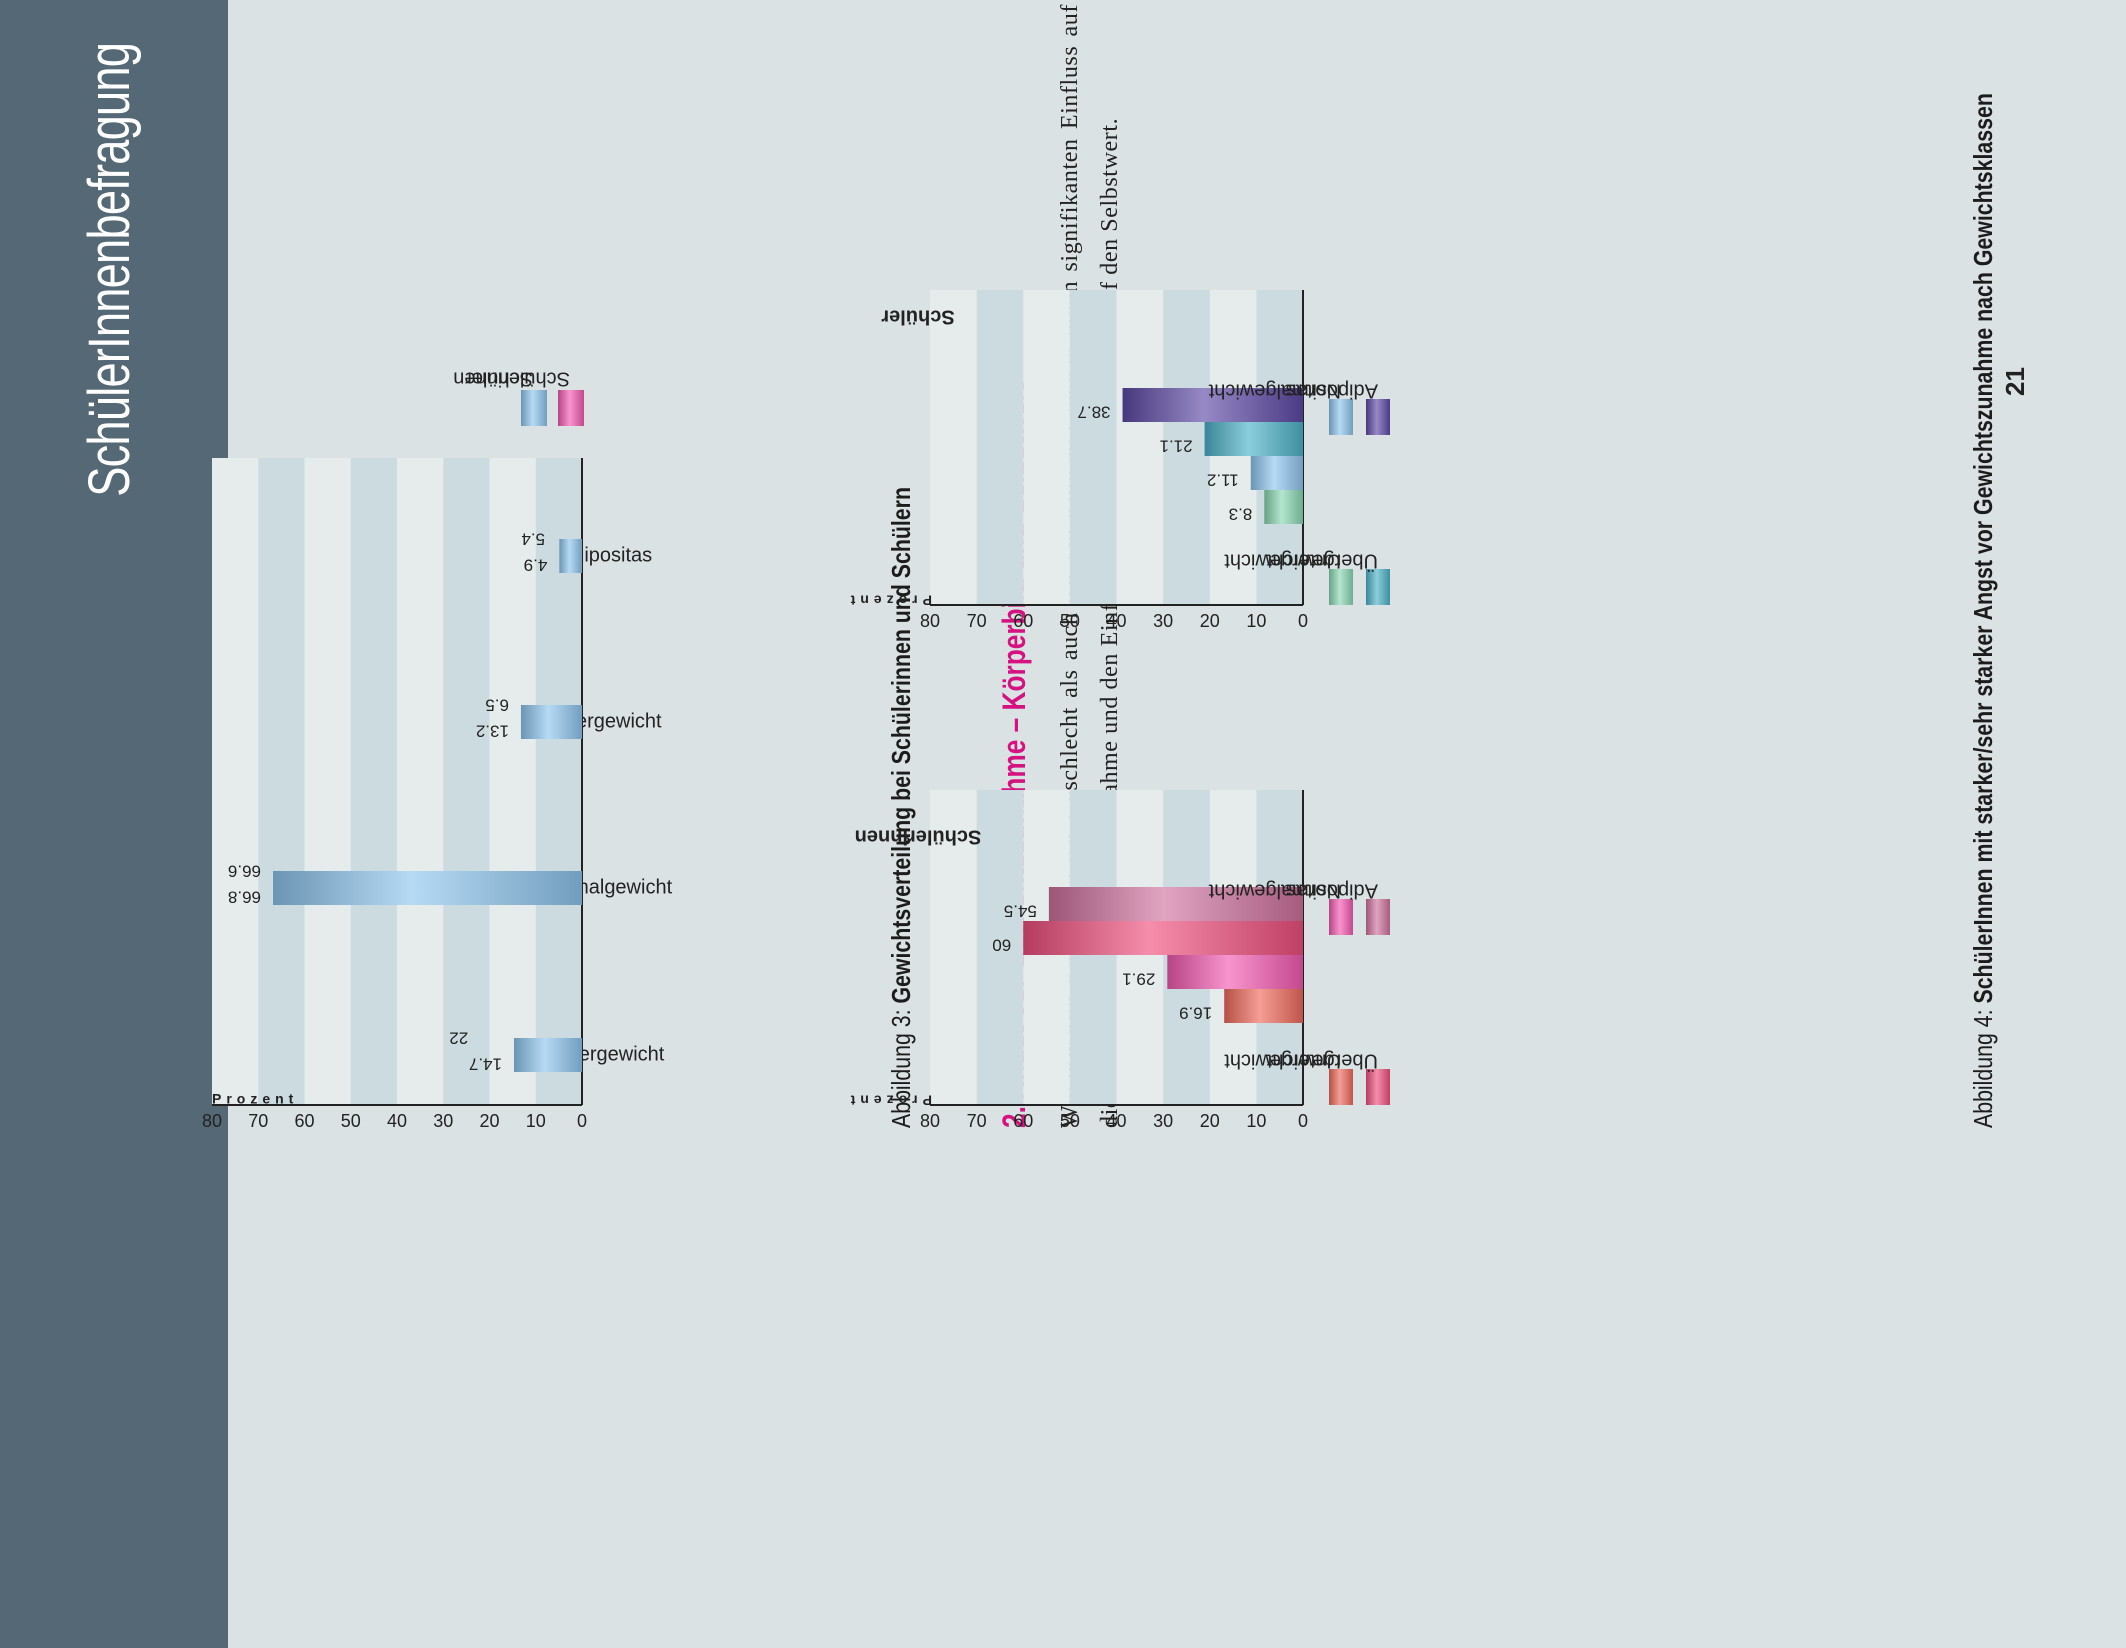 The image size is (2126, 1648). What do you see at coordinates (582, 1121) in the screenshot?
I see `fig3-tick-label: 0` at bounding box center [582, 1121].